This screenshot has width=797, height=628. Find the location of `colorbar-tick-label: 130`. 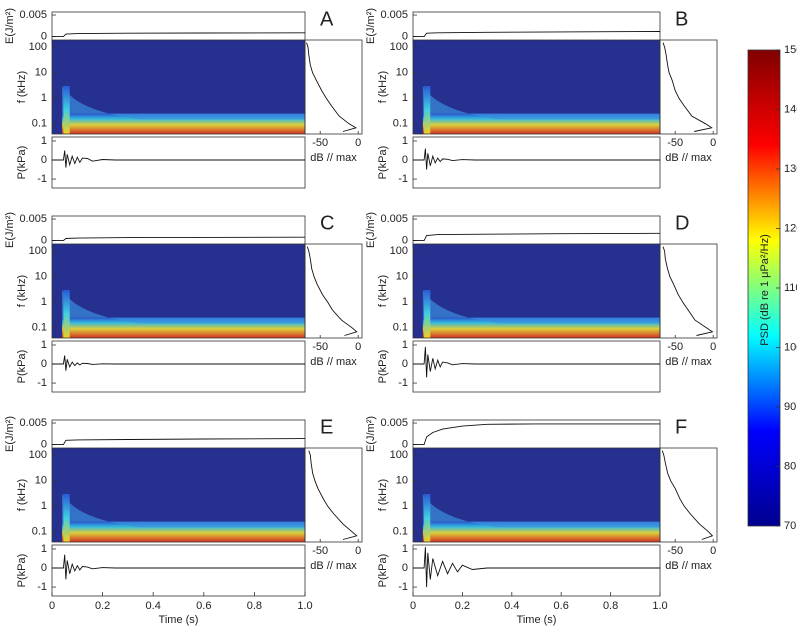

colorbar-tick-label: 130 is located at coordinates (790, 169).